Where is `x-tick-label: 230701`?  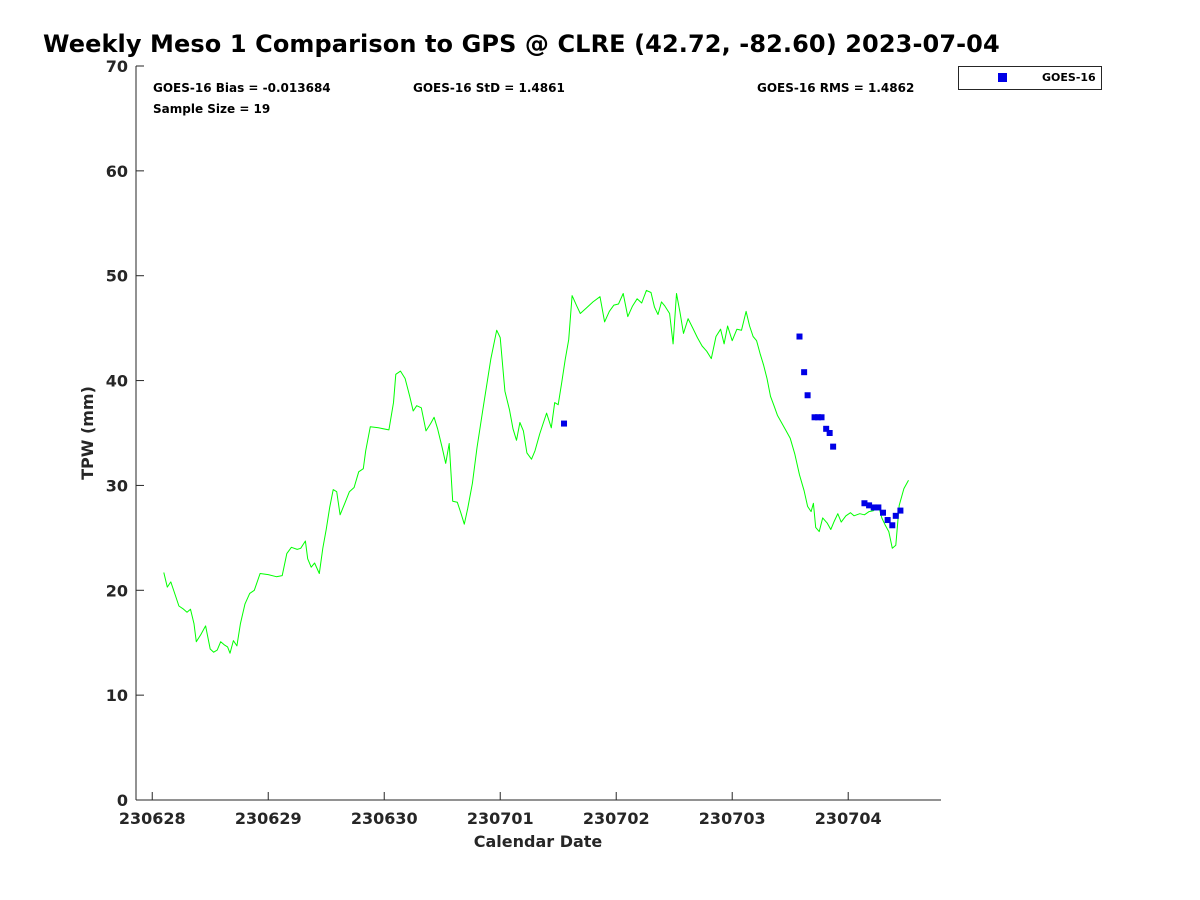
x-tick-label: 230701 is located at coordinates (500, 818).